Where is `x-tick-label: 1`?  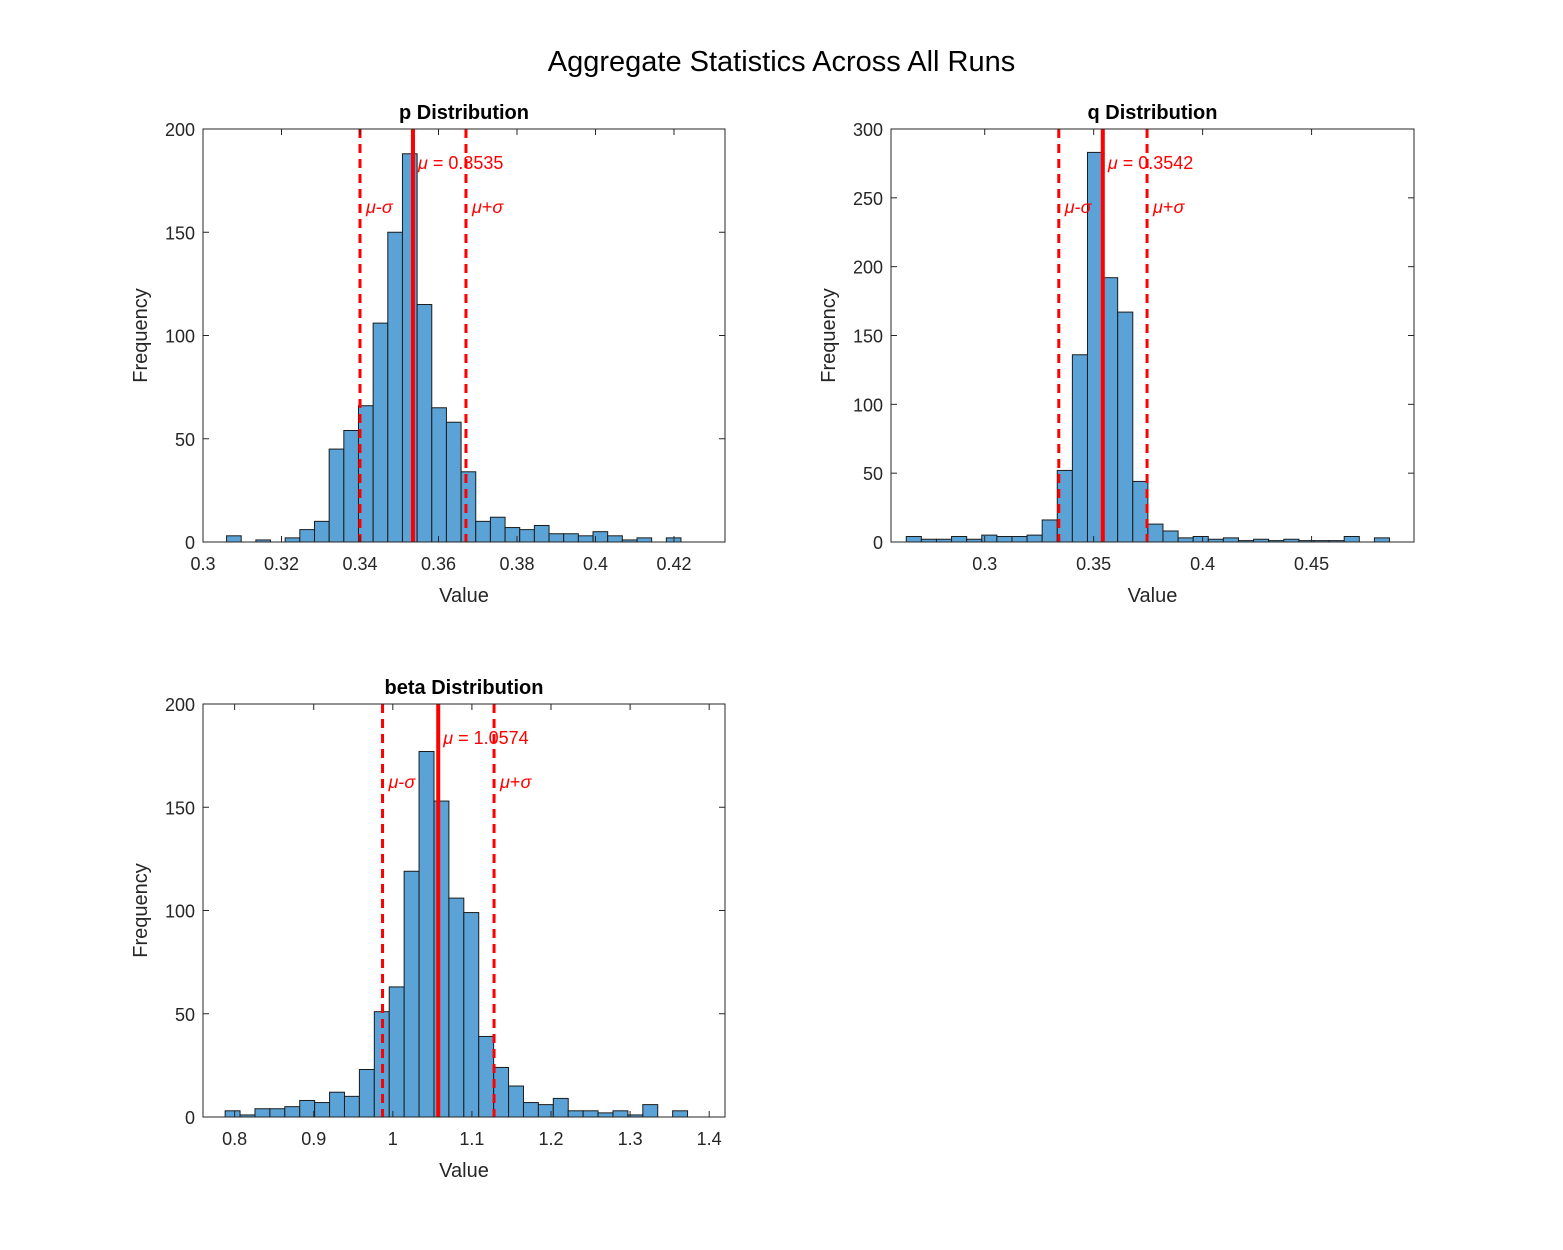 x-tick-label: 1 is located at coordinates (393, 1139).